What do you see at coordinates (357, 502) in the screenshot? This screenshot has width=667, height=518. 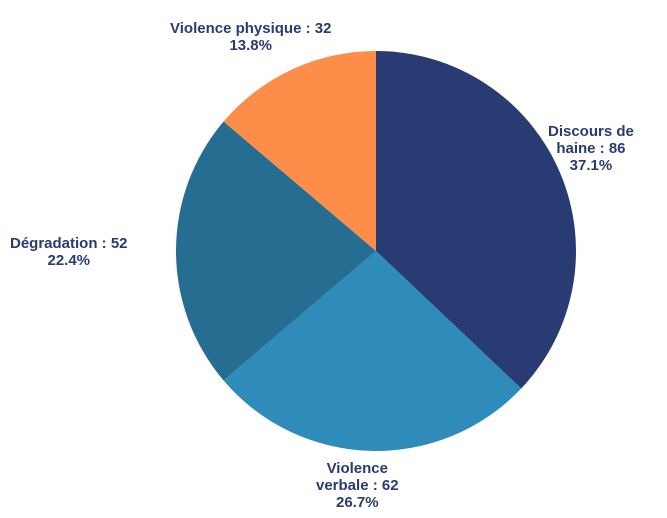 I see `label-violence-verbale-percent: 26.7%` at bounding box center [357, 502].